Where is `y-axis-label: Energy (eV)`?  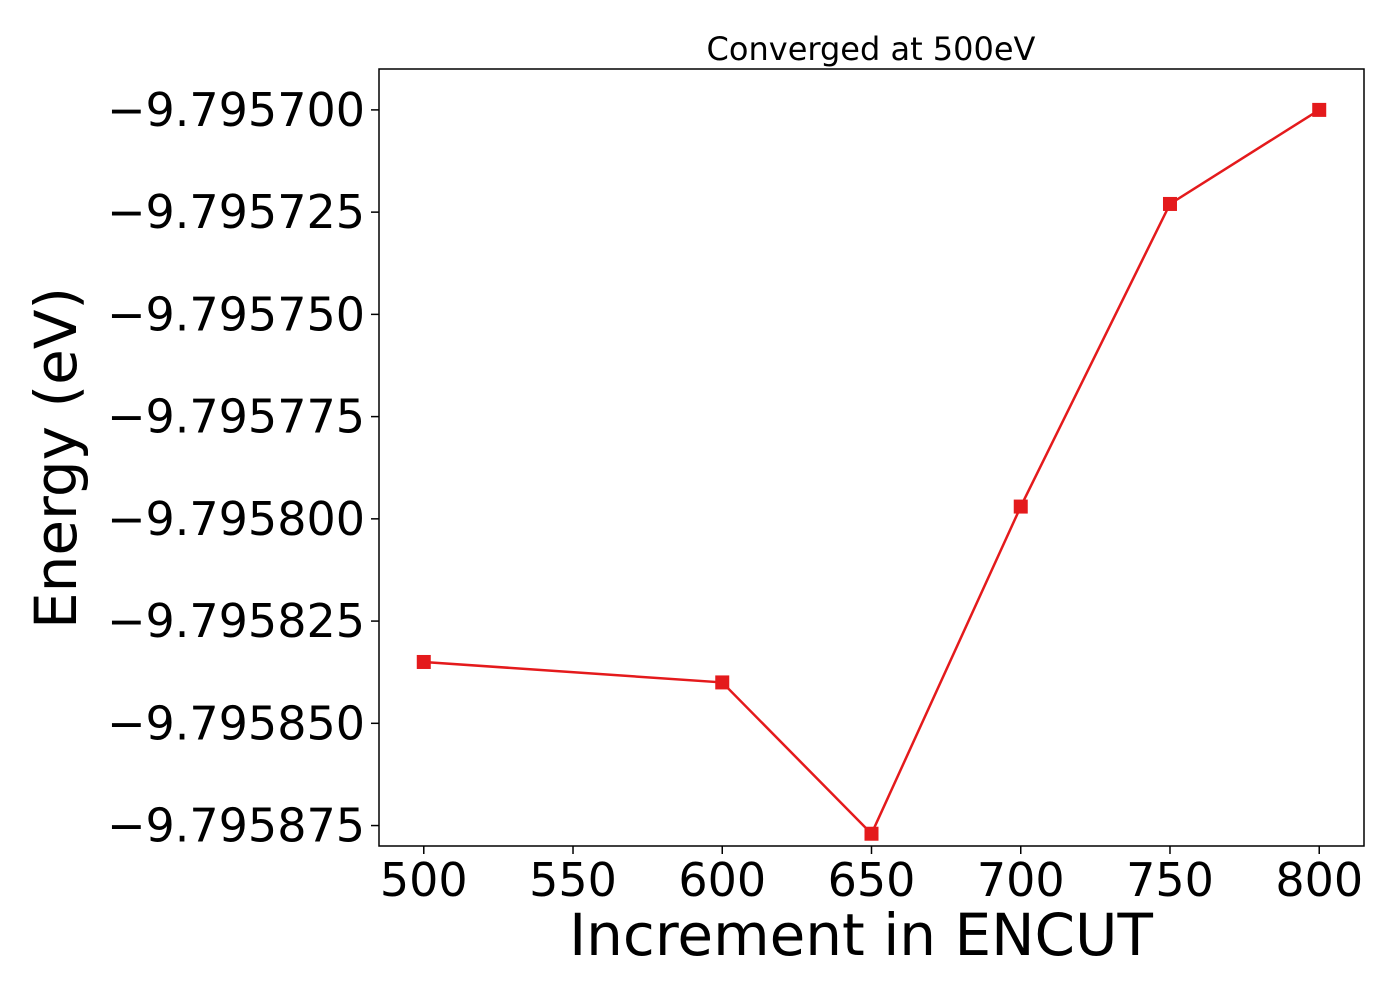 y-axis-label: Energy (eV) is located at coordinates (56, 458).